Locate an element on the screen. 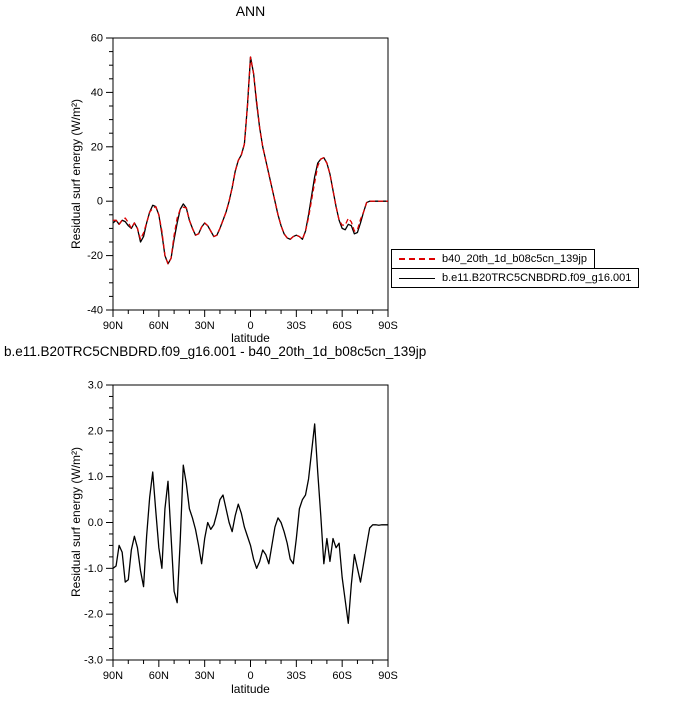  y-tick-label: 0.0 is located at coordinates (95, 523).